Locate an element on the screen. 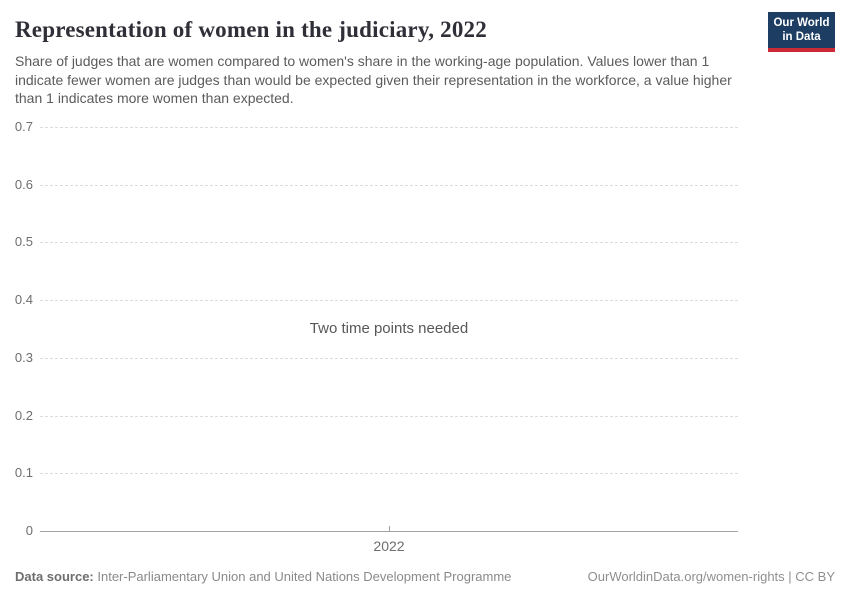 This screenshot has width=850, height=600. license-link: OurWorldinData.org/women-rights | CC BY is located at coordinates (711, 576).